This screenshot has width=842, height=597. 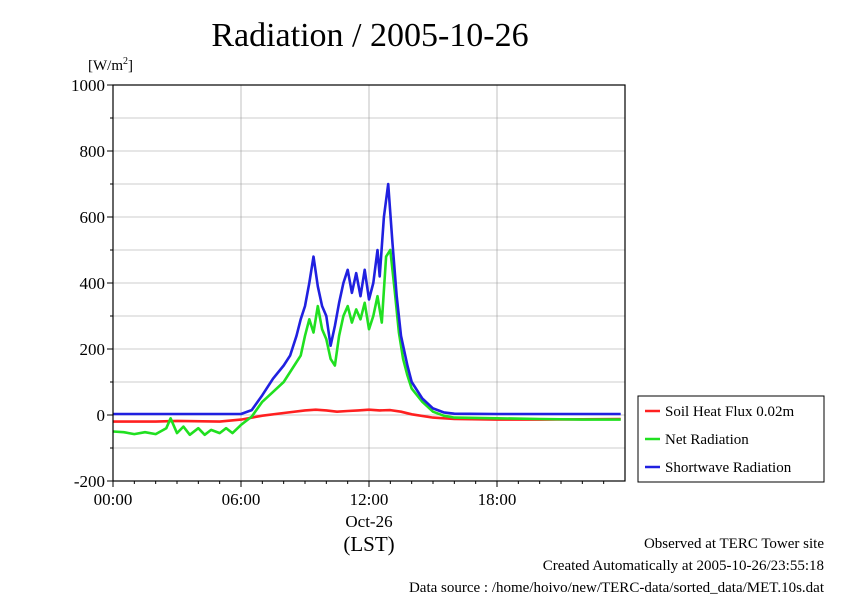 What do you see at coordinates (89, 481) in the screenshot?
I see `y-tick-label: -200` at bounding box center [89, 481].